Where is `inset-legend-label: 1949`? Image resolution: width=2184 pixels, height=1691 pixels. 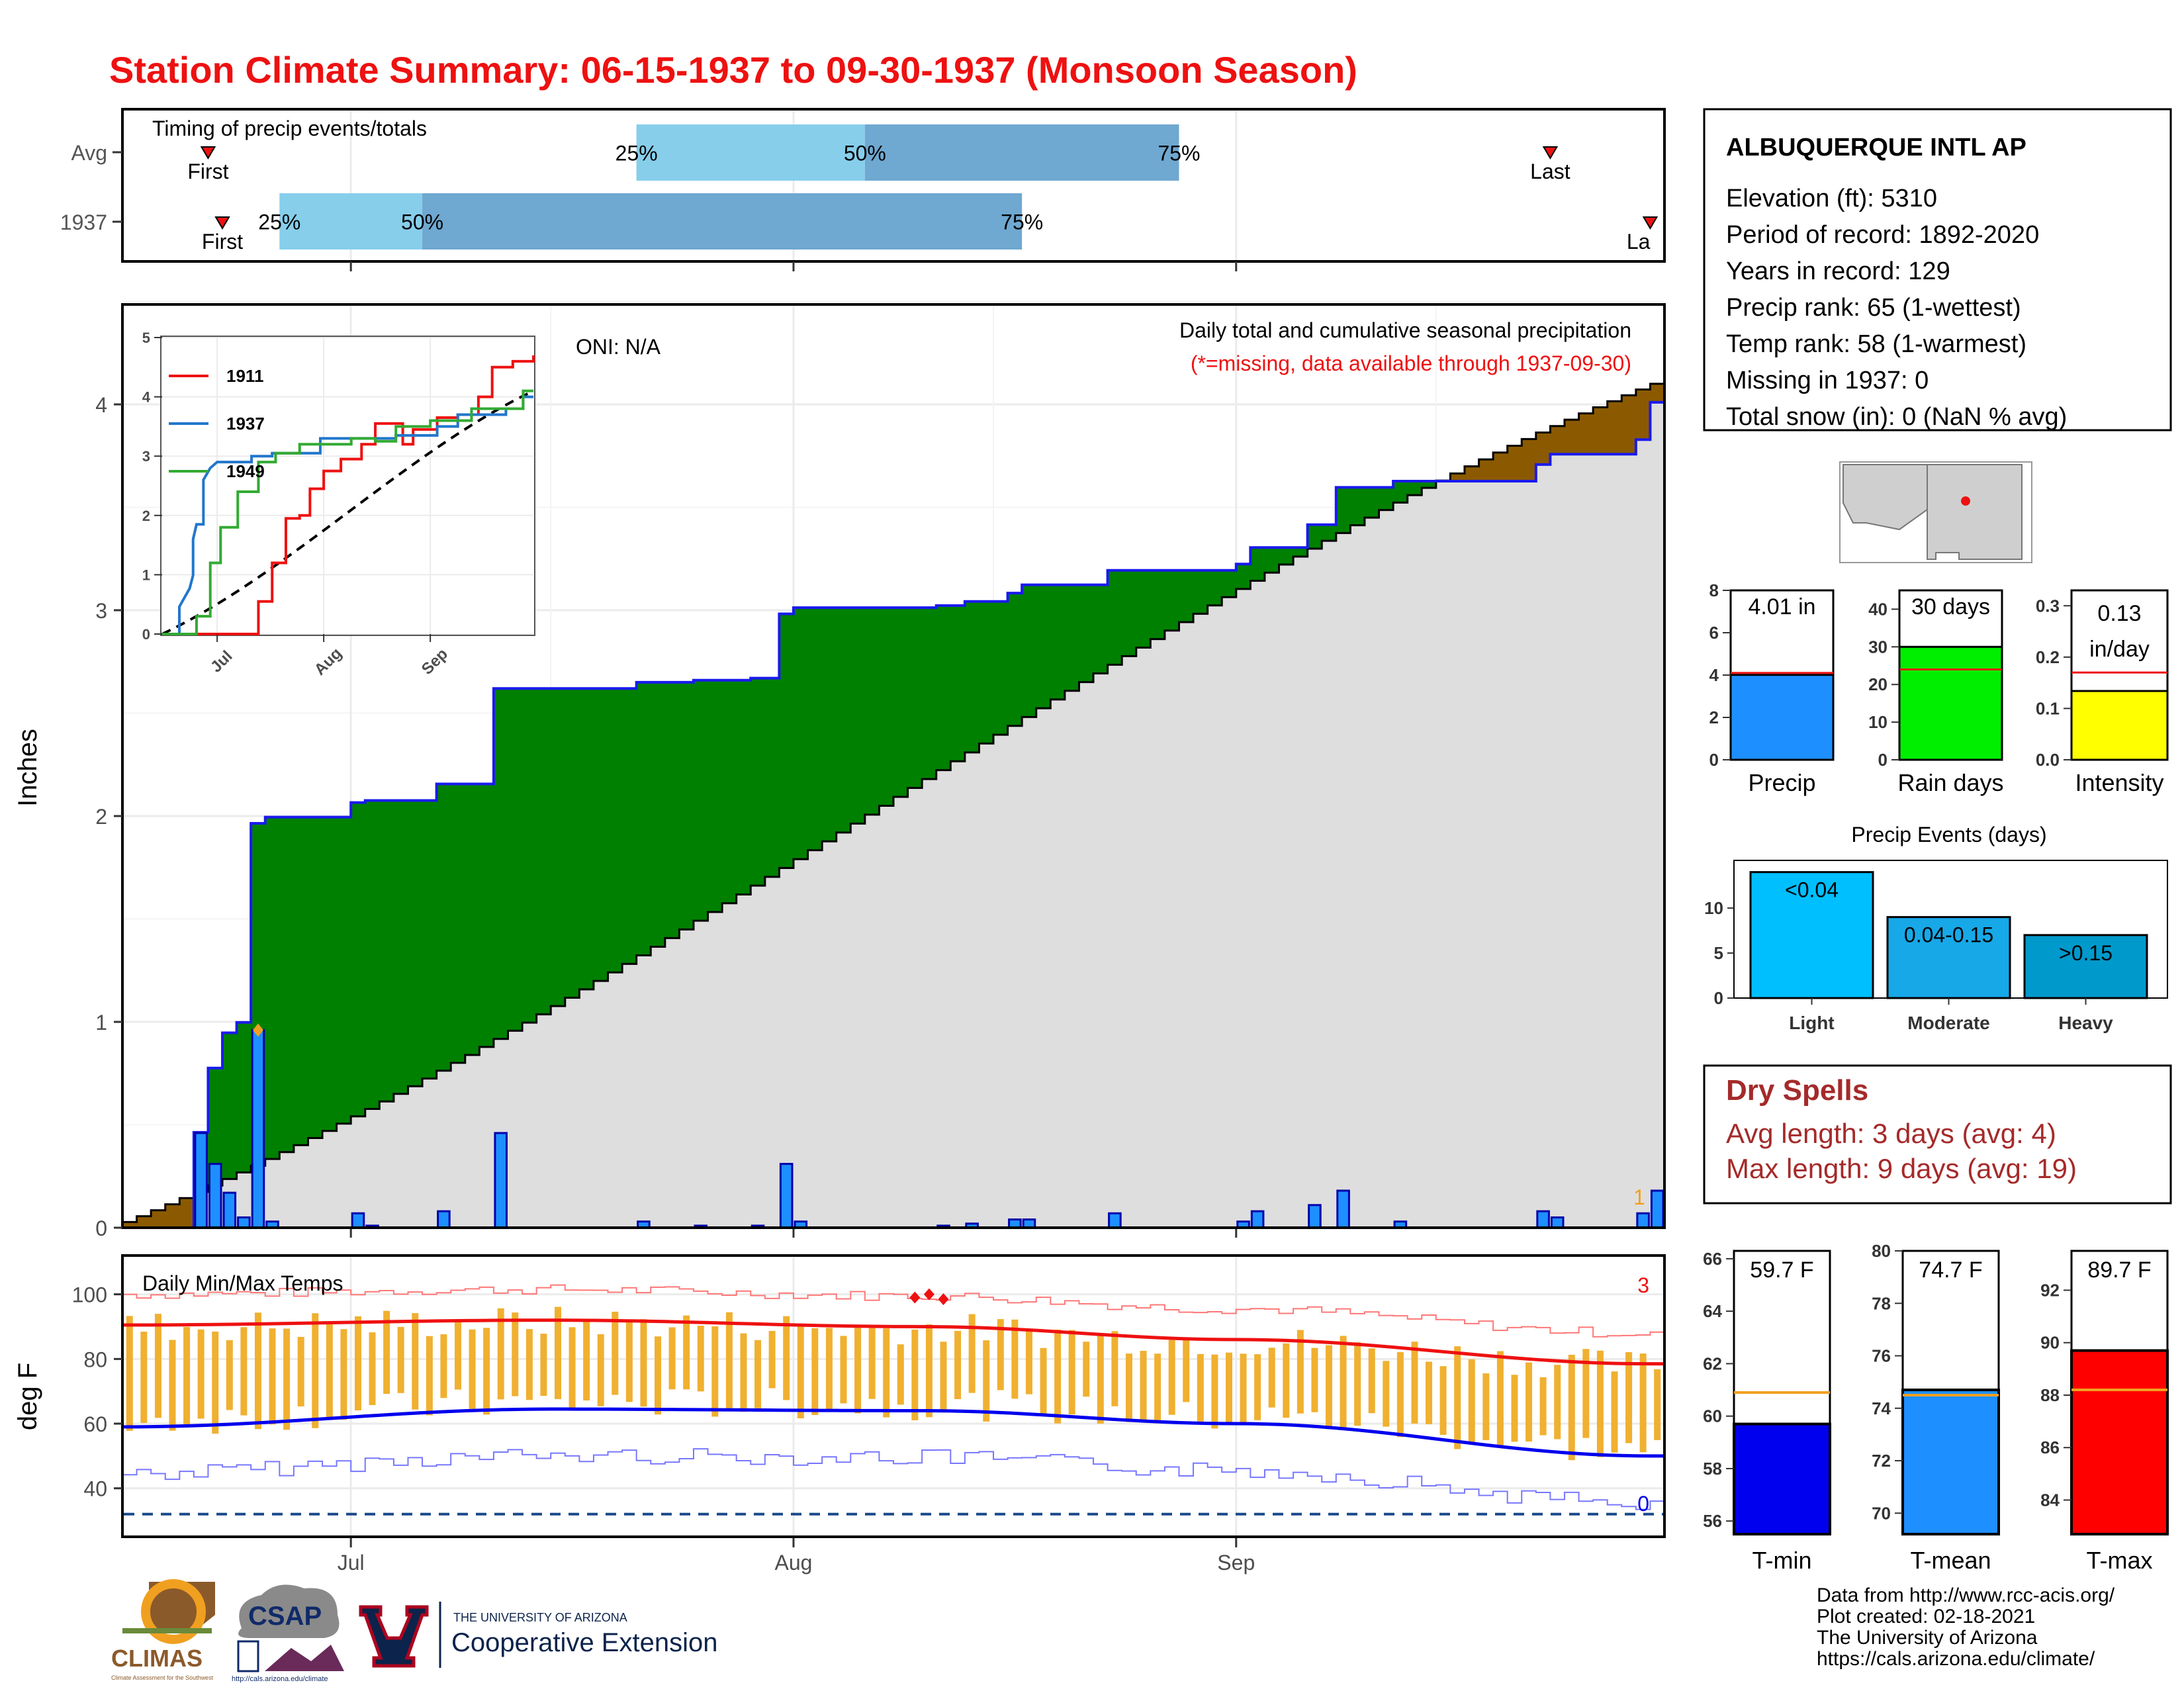 inset-legend-label: 1949 is located at coordinates (245, 471).